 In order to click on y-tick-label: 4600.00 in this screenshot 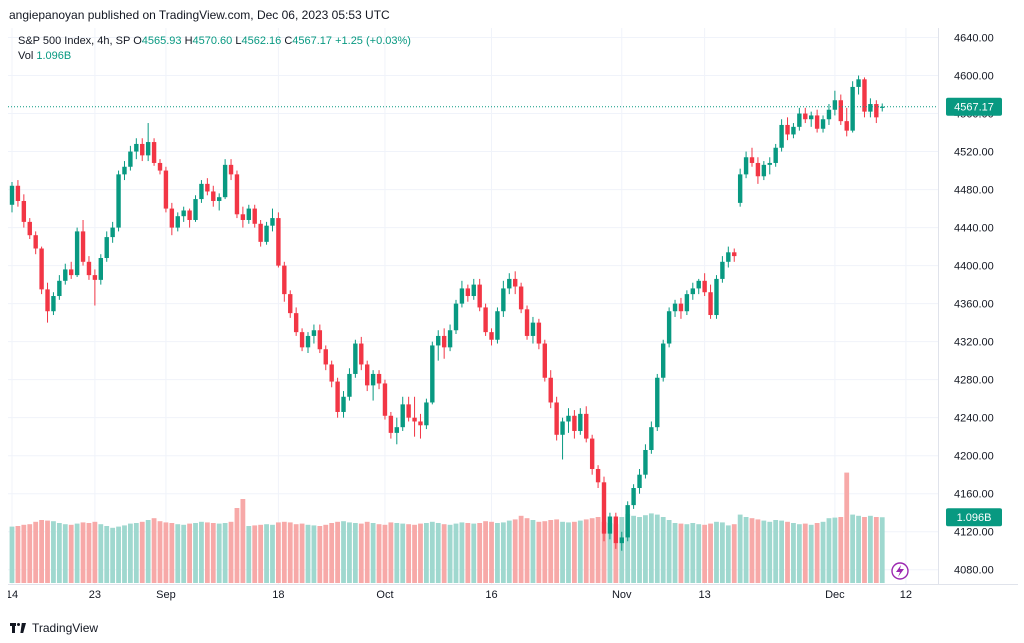, I will do `click(974, 77)`.